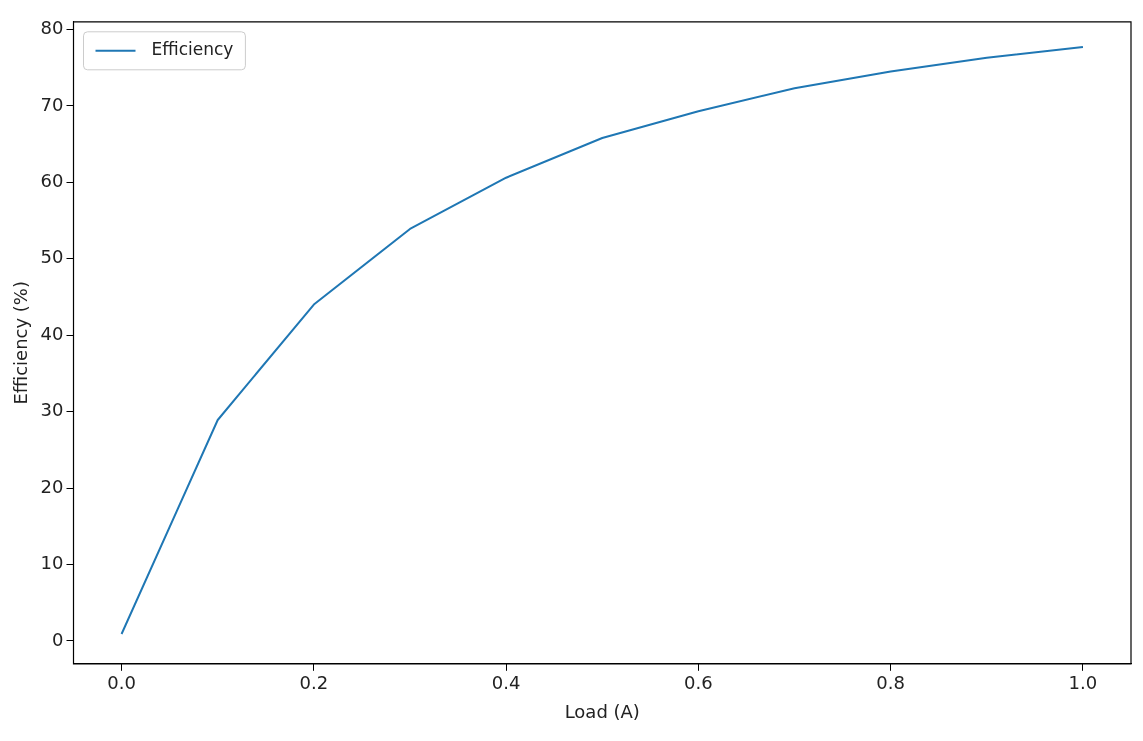 The width and height of the screenshot is (1143, 741). What do you see at coordinates (58, 639) in the screenshot?
I see `y-tick-label: 0` at bounding box center [58, 639].